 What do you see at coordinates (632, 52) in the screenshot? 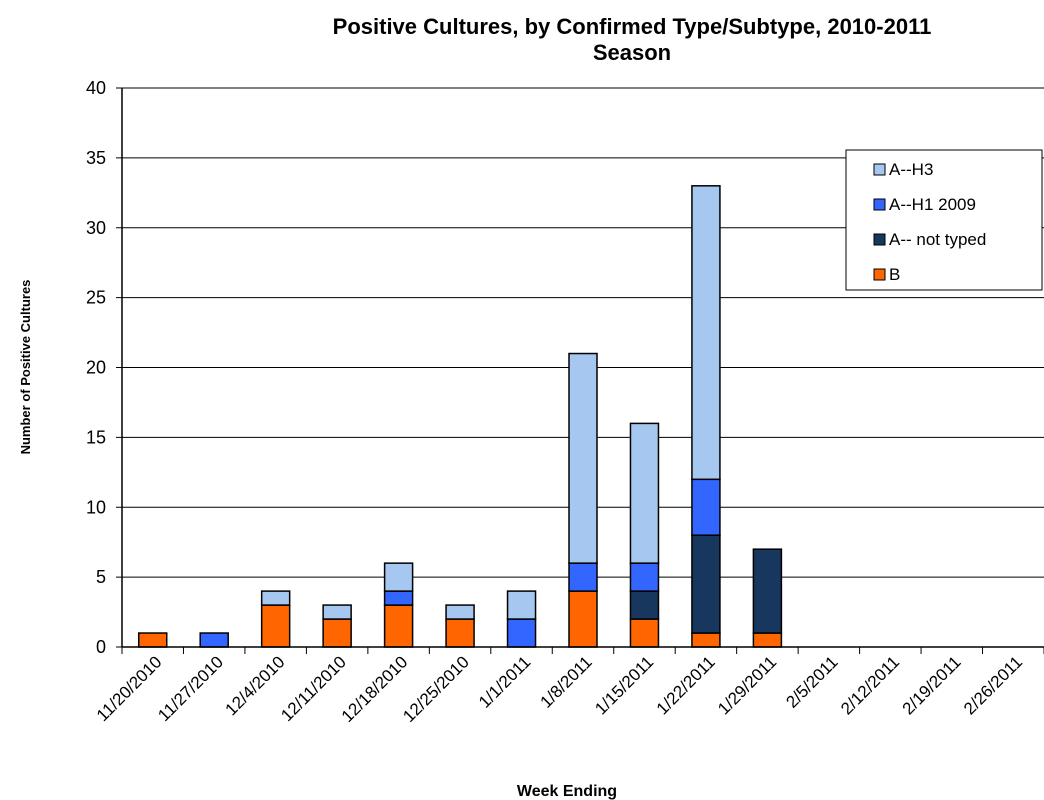
I see `chart-title-line2: Season` at bounding box center [632, 52].